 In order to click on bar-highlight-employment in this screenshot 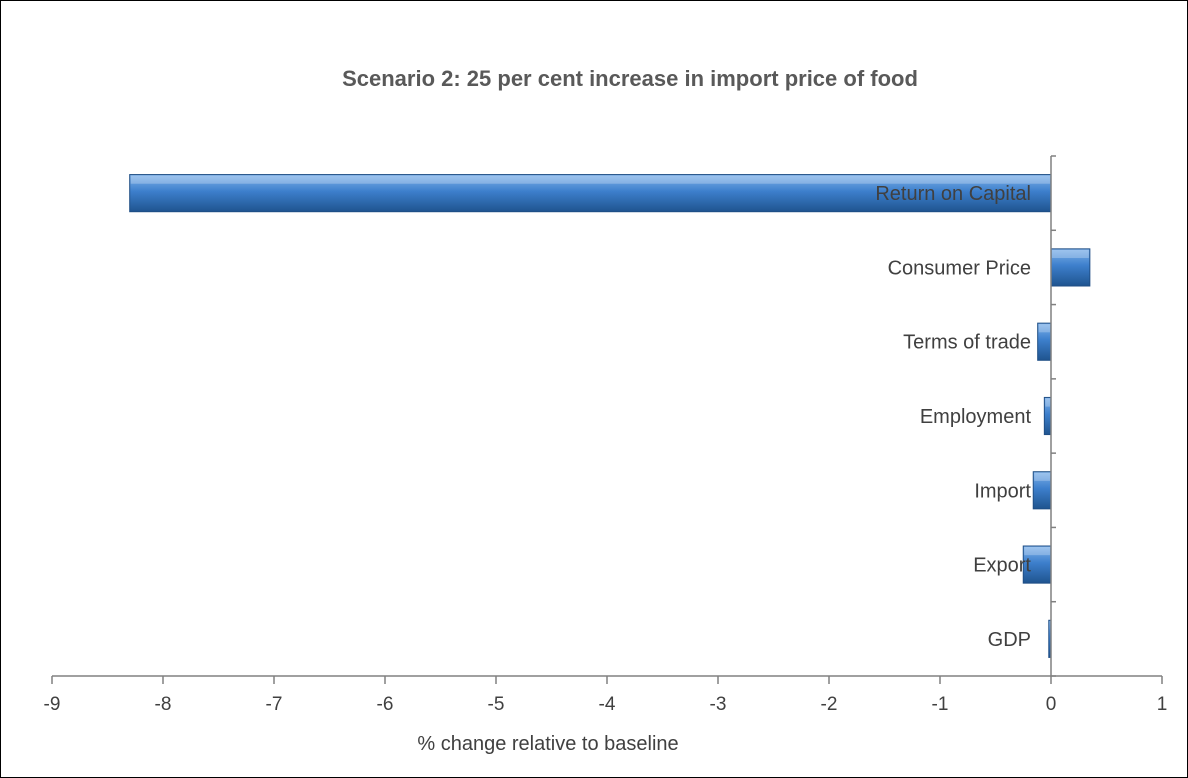, I will do `click(1047, 402)`.